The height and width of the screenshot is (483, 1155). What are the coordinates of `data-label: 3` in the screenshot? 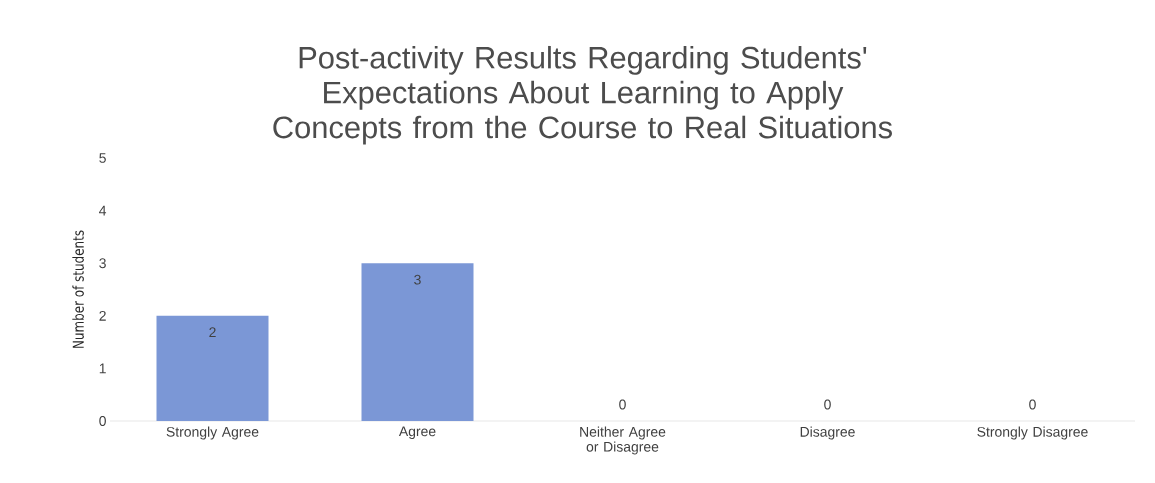 It's located at (417, 279).